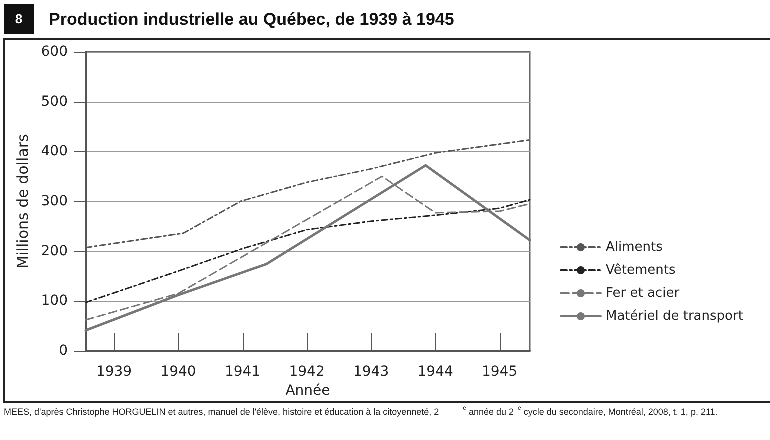 This screenshot has height=440, width=770. What do you see at coordinates (54, 102) in the screenshot?
I see `y-tick-label: 500` at bounding box center [54, 102].